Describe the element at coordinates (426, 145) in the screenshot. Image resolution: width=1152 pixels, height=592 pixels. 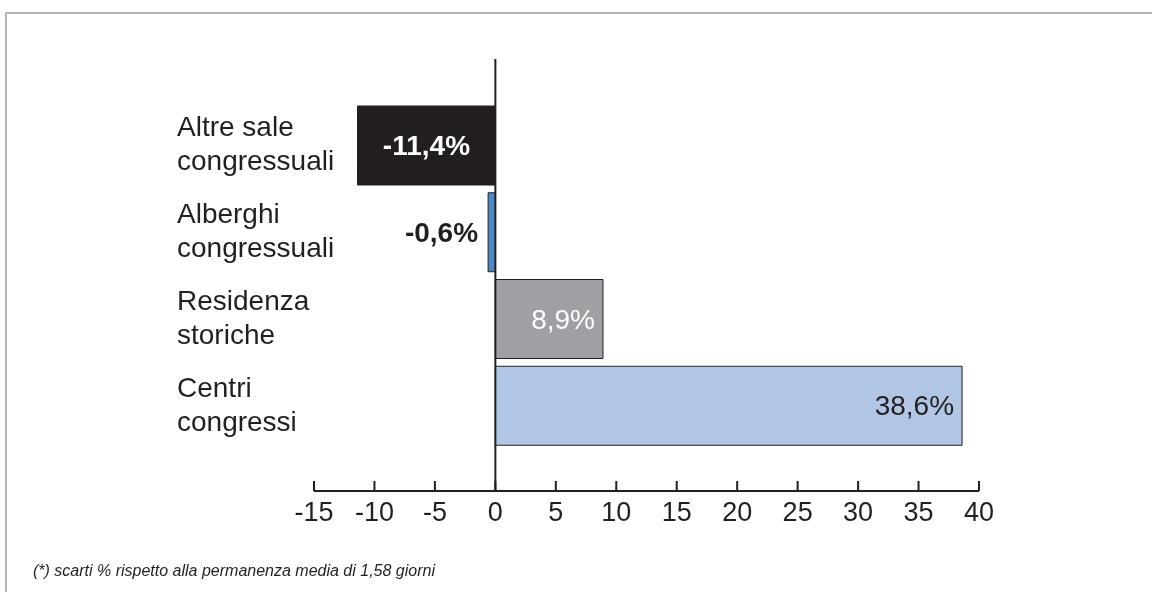
I see `data-label: -11,4%` at that location.